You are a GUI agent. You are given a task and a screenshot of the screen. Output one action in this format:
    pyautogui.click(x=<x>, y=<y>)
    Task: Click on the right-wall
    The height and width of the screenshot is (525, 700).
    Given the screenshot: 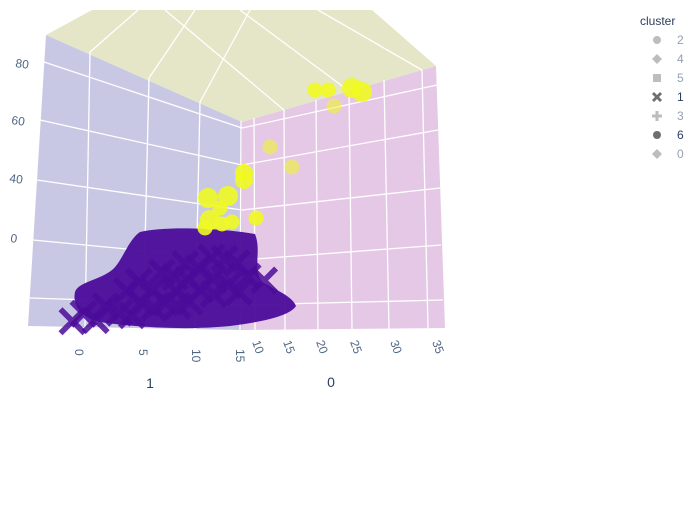 What is the action you would take?
    pyautogui.click(x=343, y=198)
    